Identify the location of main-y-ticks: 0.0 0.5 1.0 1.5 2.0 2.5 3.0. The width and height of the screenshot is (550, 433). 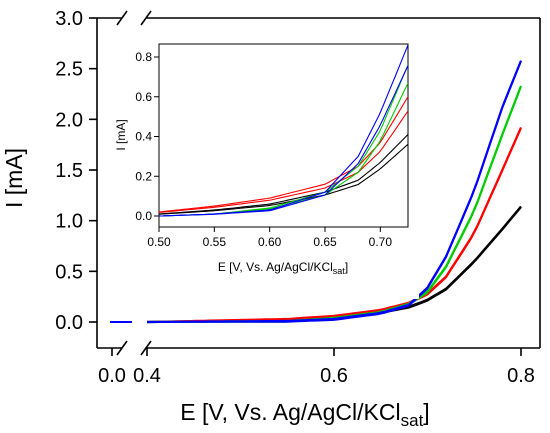
(76, 171).